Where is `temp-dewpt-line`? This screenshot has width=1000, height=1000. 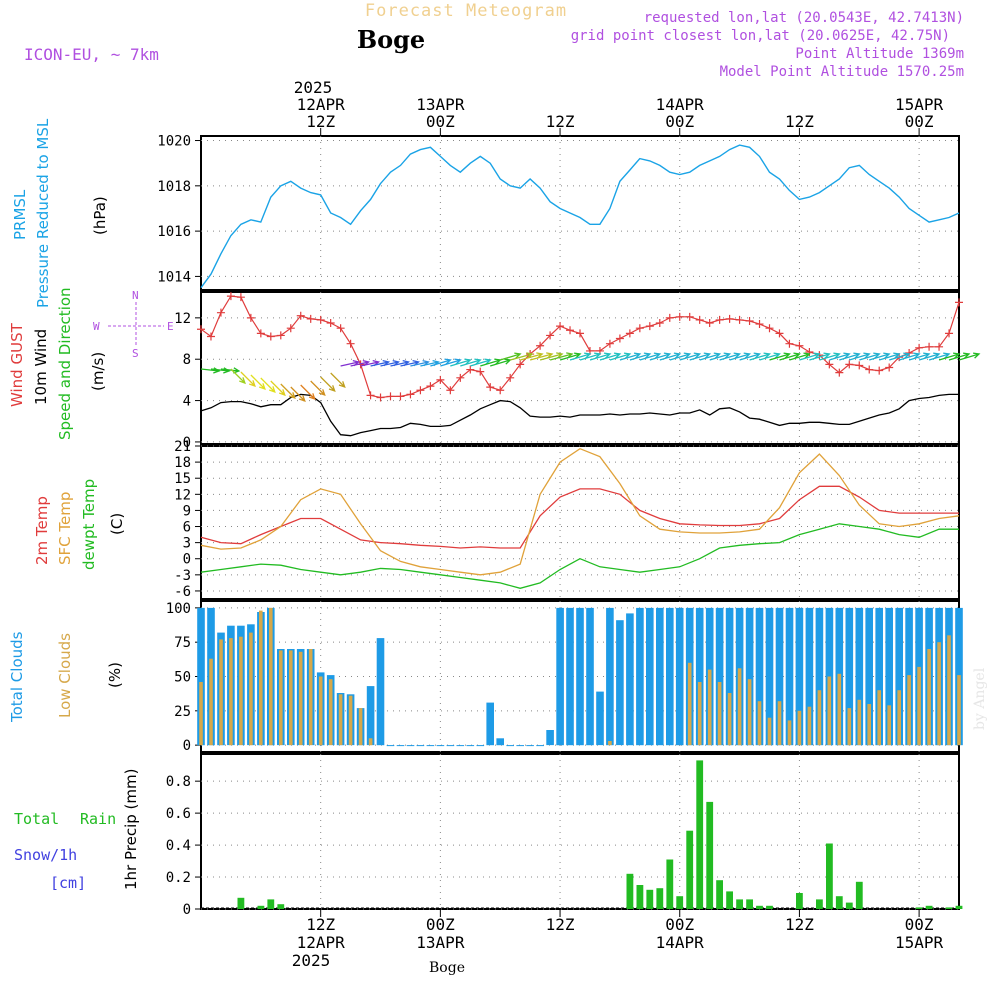
temp-dewpt-line is located at coordinates (579, 556).